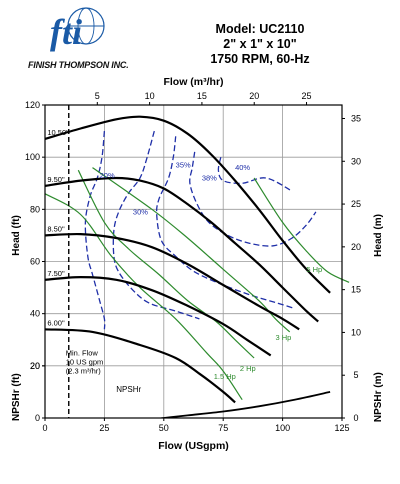  I want to click on logo-emblem: fti, so click(77, 29).